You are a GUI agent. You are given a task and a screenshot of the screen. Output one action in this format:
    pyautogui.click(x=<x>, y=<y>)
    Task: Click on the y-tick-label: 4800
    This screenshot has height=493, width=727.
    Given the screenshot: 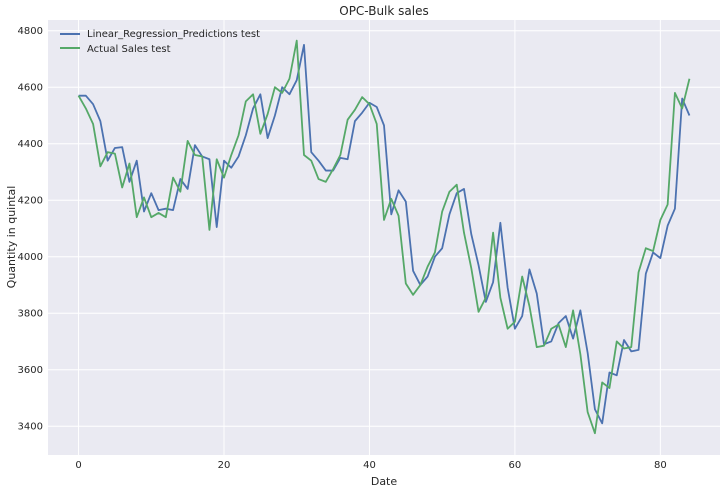 What is the action you would take?
    pyautogui.click(x=30, y=31)
    